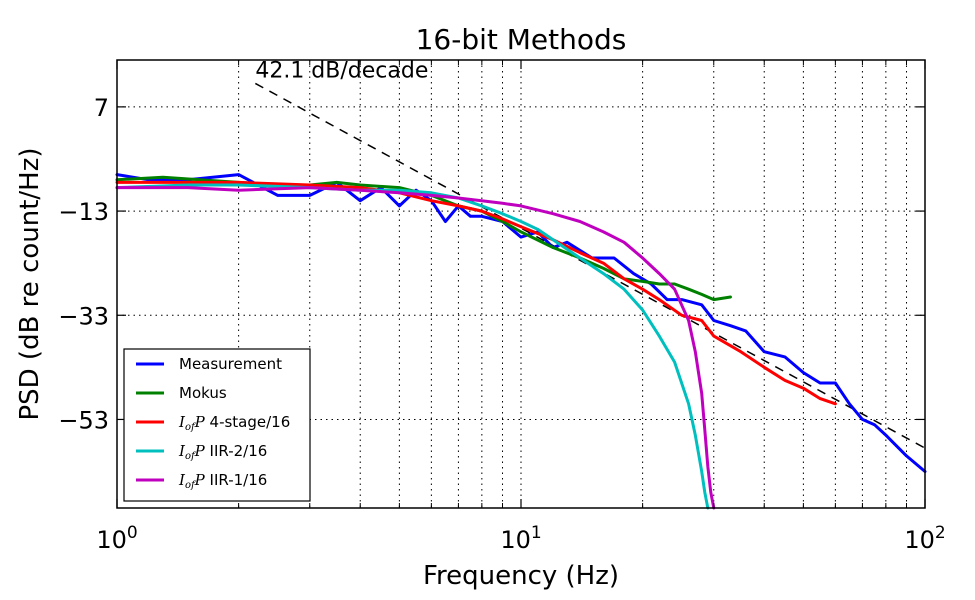  I want to click on legend-box, so click(217, 425).